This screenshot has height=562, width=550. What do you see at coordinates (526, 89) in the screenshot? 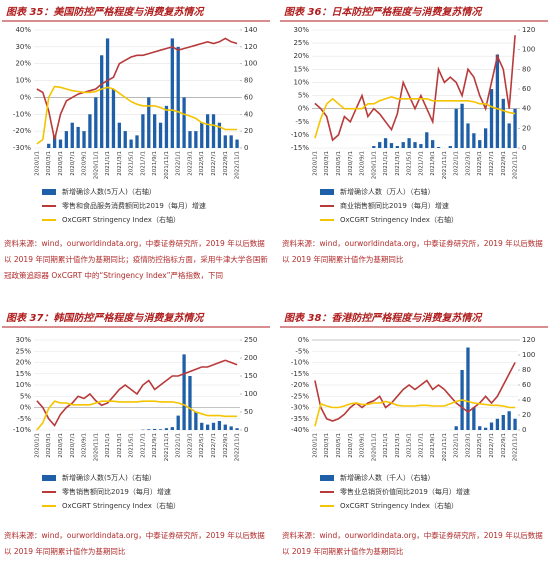
I see `y2-tick-label: 60` at bounding box center [526, 89].